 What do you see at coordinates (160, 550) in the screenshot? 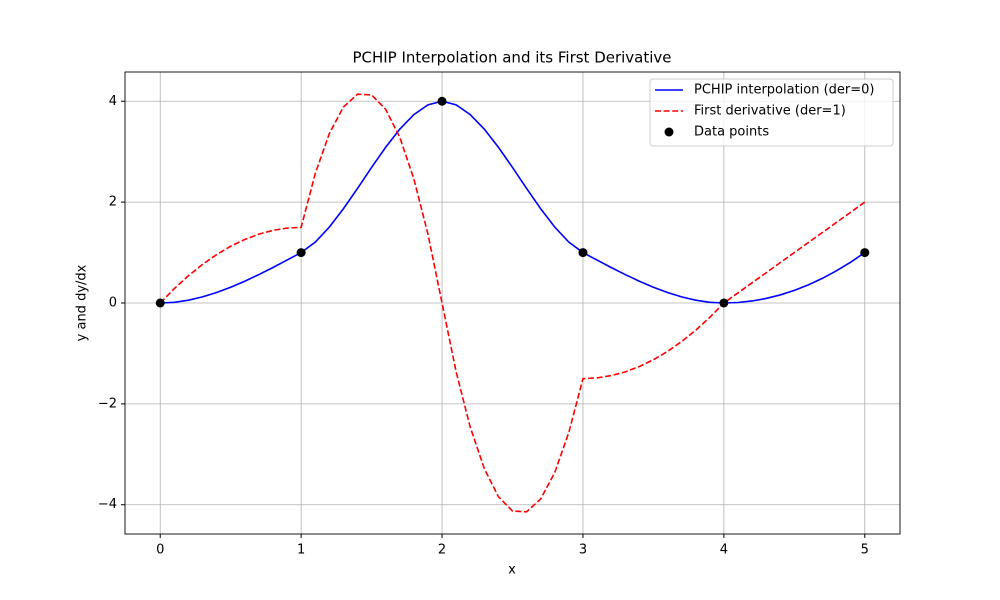
I see `x-tick-label: 0` at bounding box center [160, 550].